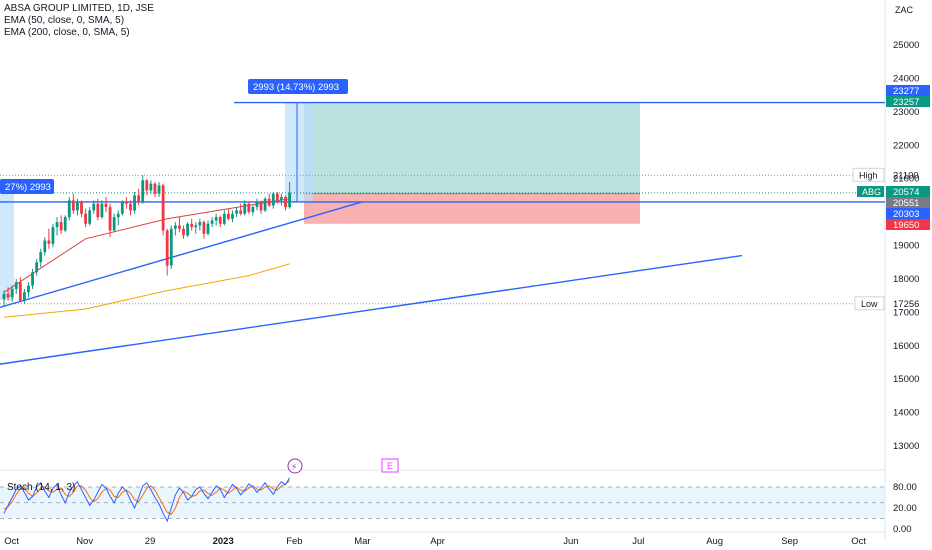  I want to click on symbol-header: ABSA GROUP LIMITED, 1D, JSE, so click(79, 8).